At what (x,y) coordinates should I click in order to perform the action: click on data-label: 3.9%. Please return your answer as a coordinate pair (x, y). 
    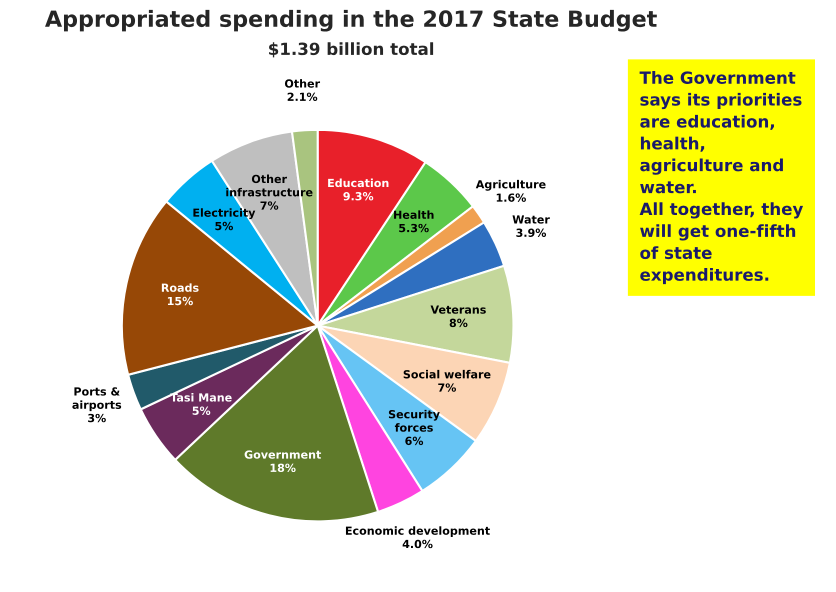
    Looking at the image, I should click on (531, 232).